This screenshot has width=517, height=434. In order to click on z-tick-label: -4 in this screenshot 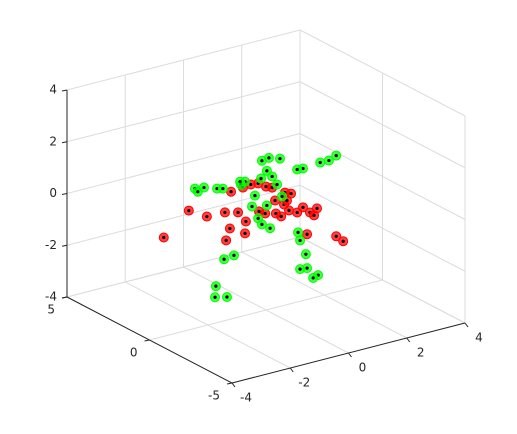, I will do `click(51, 297)`.